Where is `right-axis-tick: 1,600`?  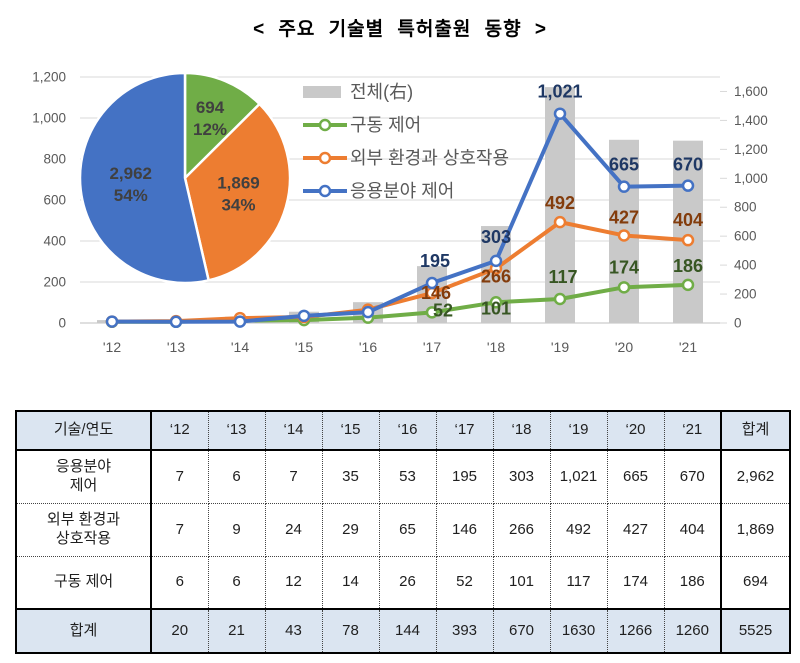 right-axis-tick: 1,600 is located at coordinates (751, 91).